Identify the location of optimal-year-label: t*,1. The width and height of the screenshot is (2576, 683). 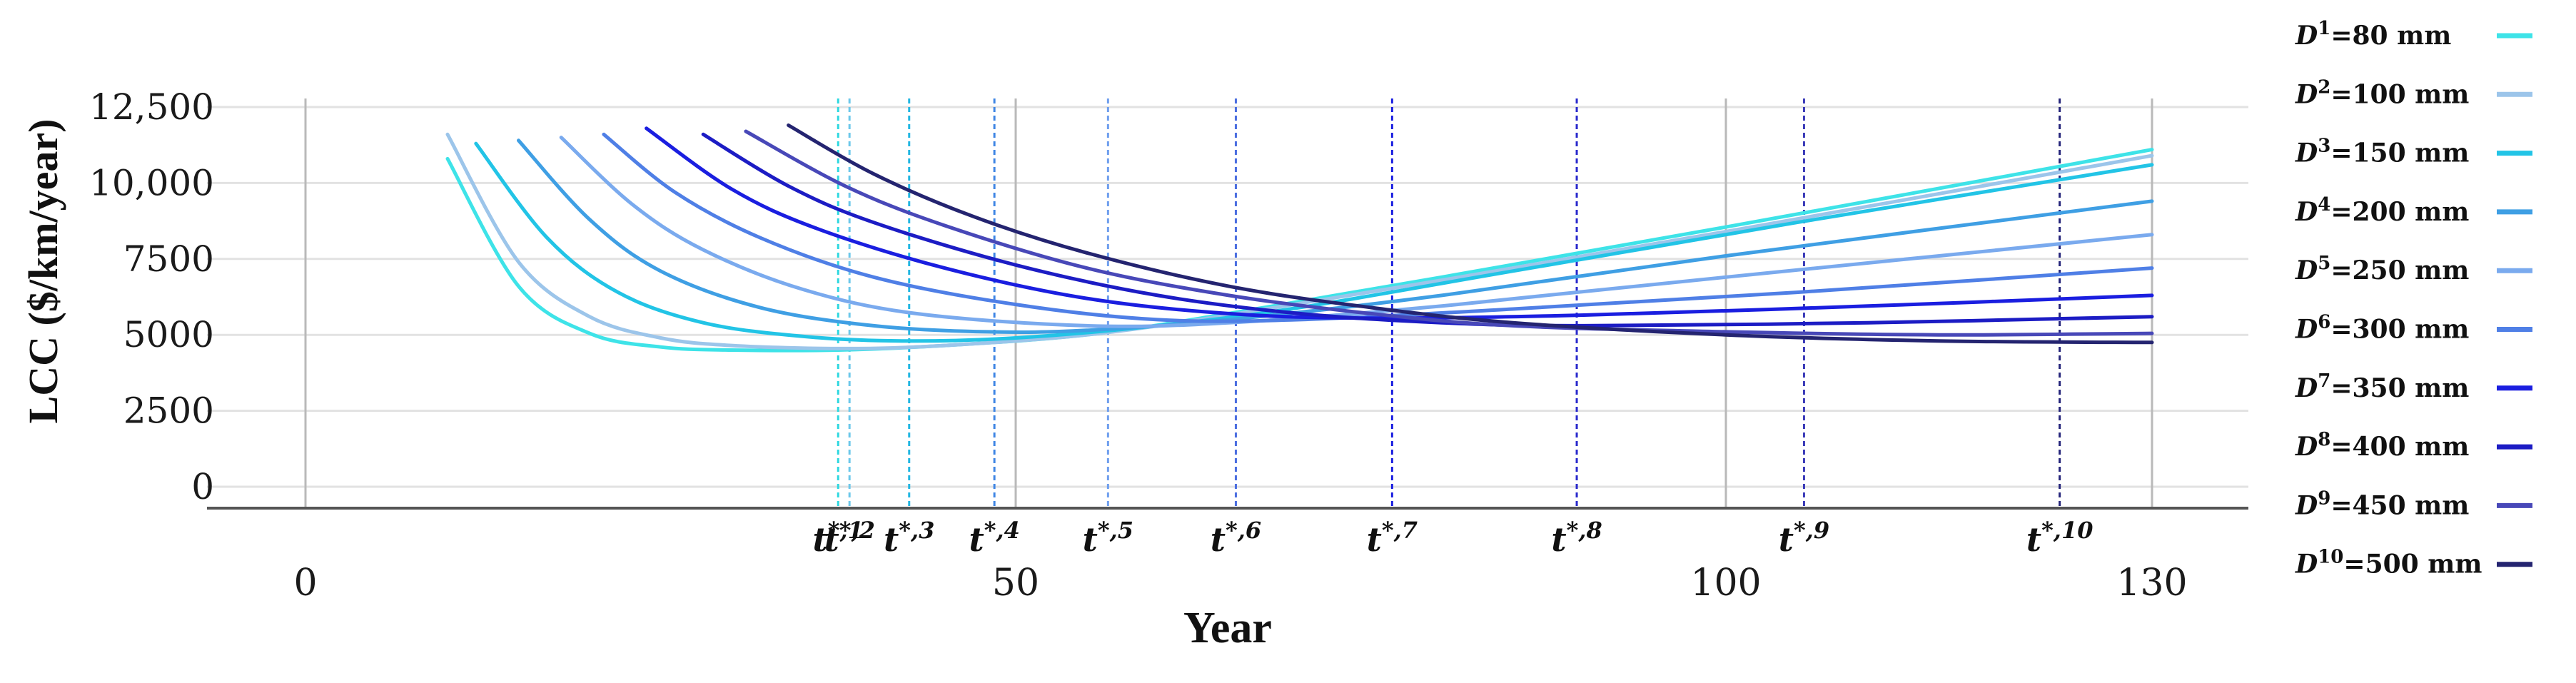
(838, 538).